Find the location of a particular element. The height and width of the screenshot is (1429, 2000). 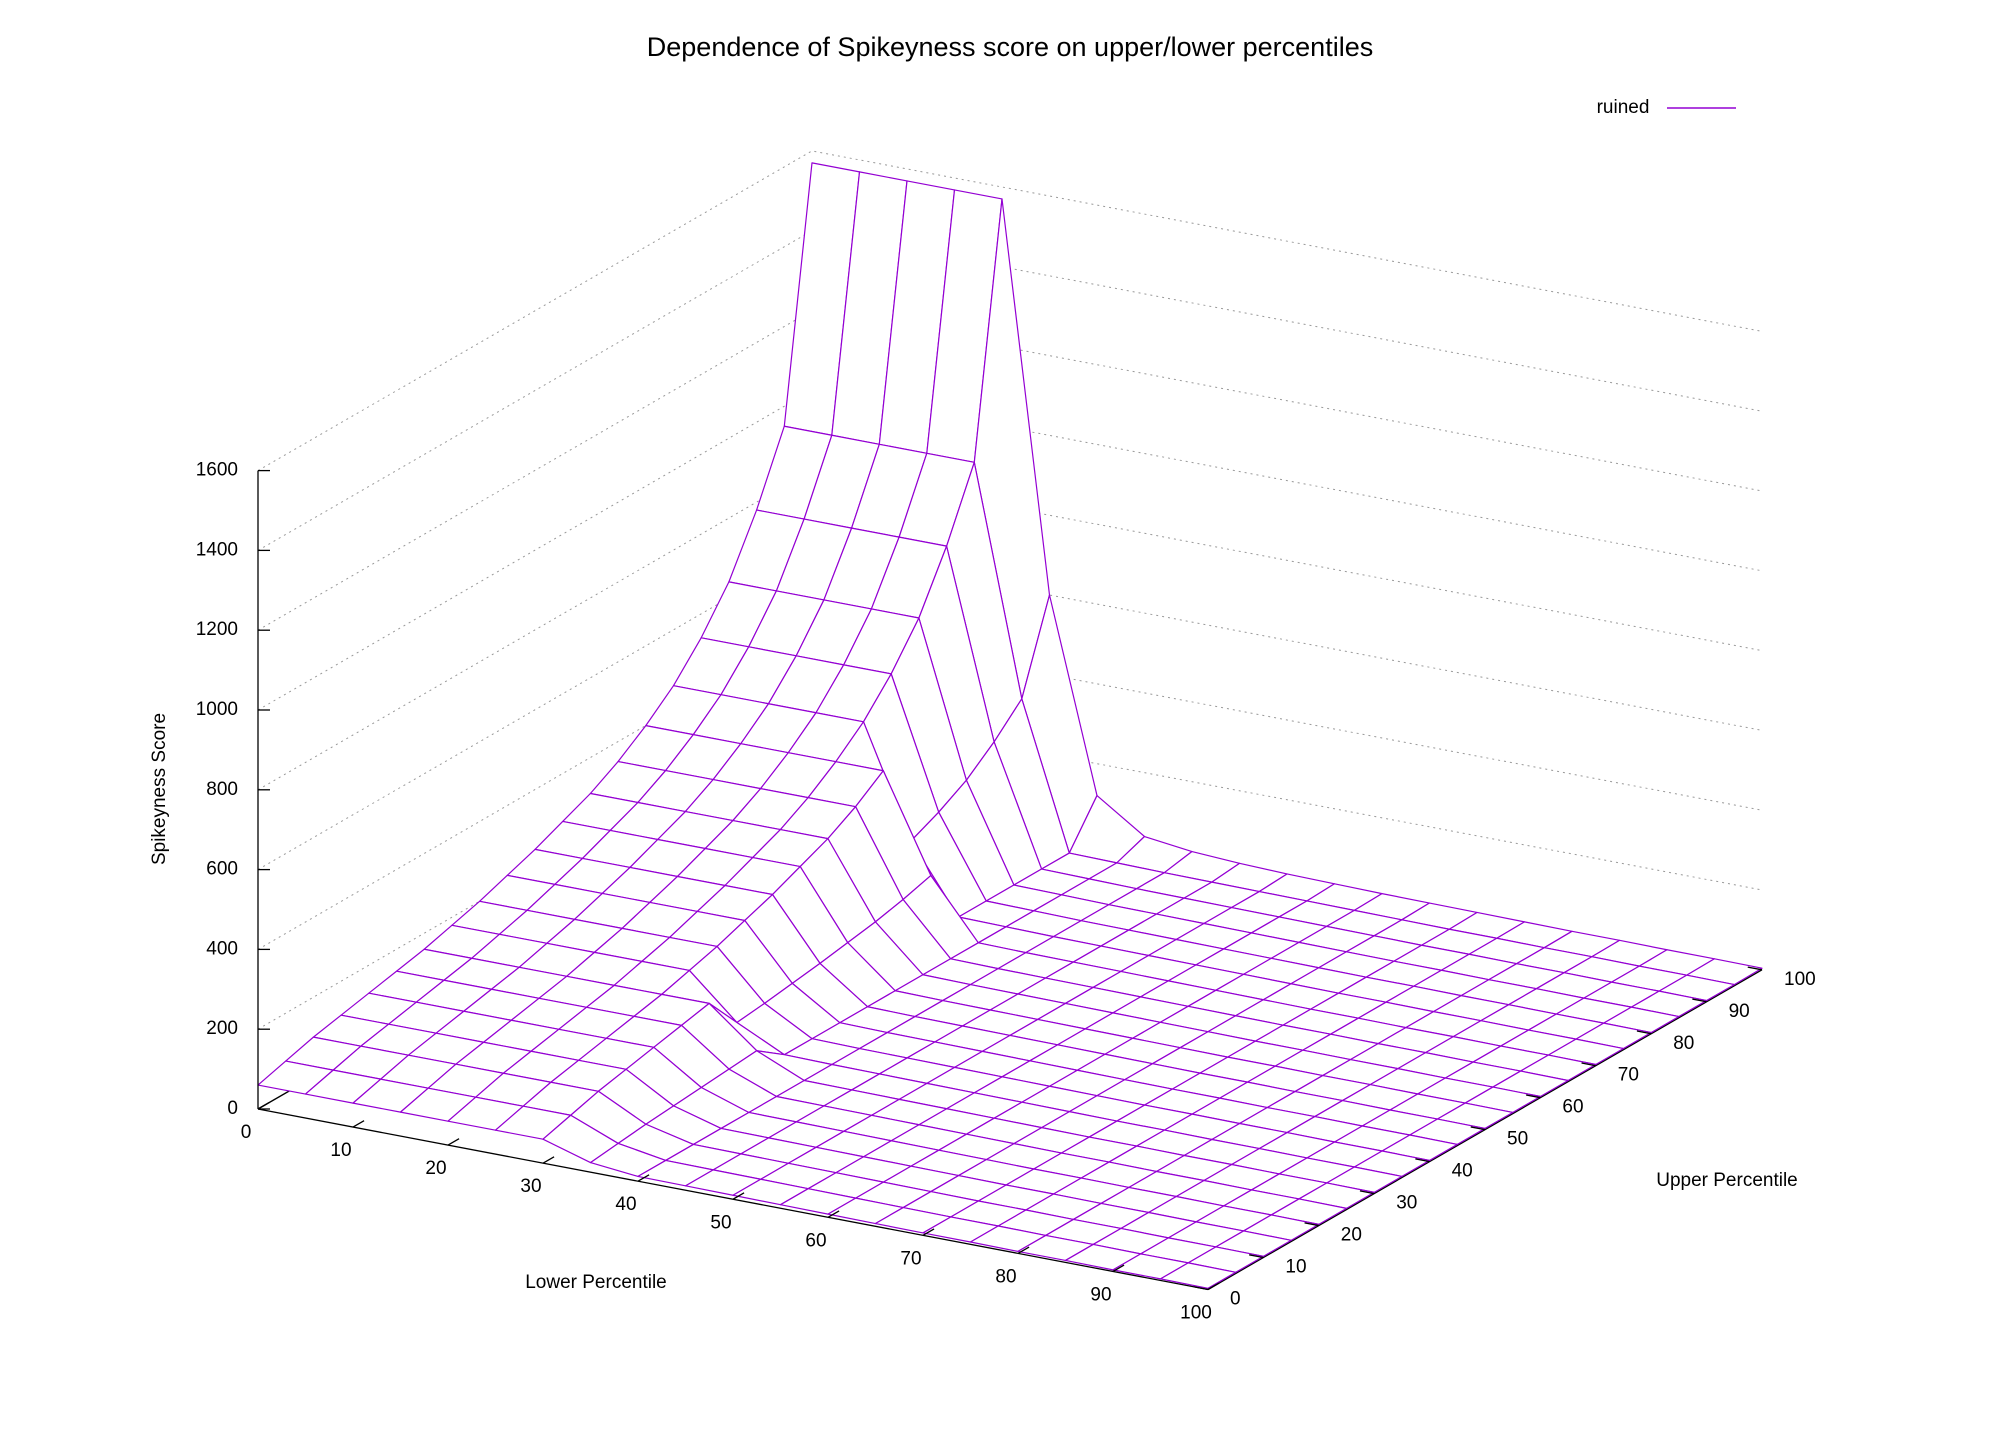

legend-label: ruined is located at coordinates (1623, 107).